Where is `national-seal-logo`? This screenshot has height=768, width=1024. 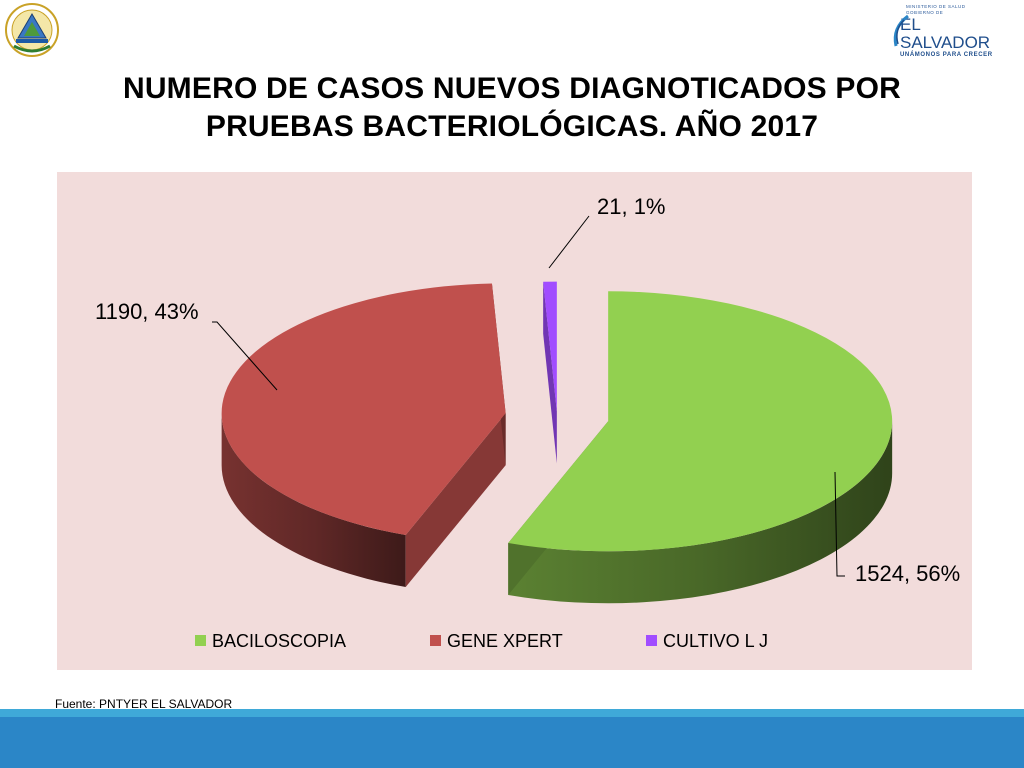
national-seal-logo is located at coordinates (32, 30).